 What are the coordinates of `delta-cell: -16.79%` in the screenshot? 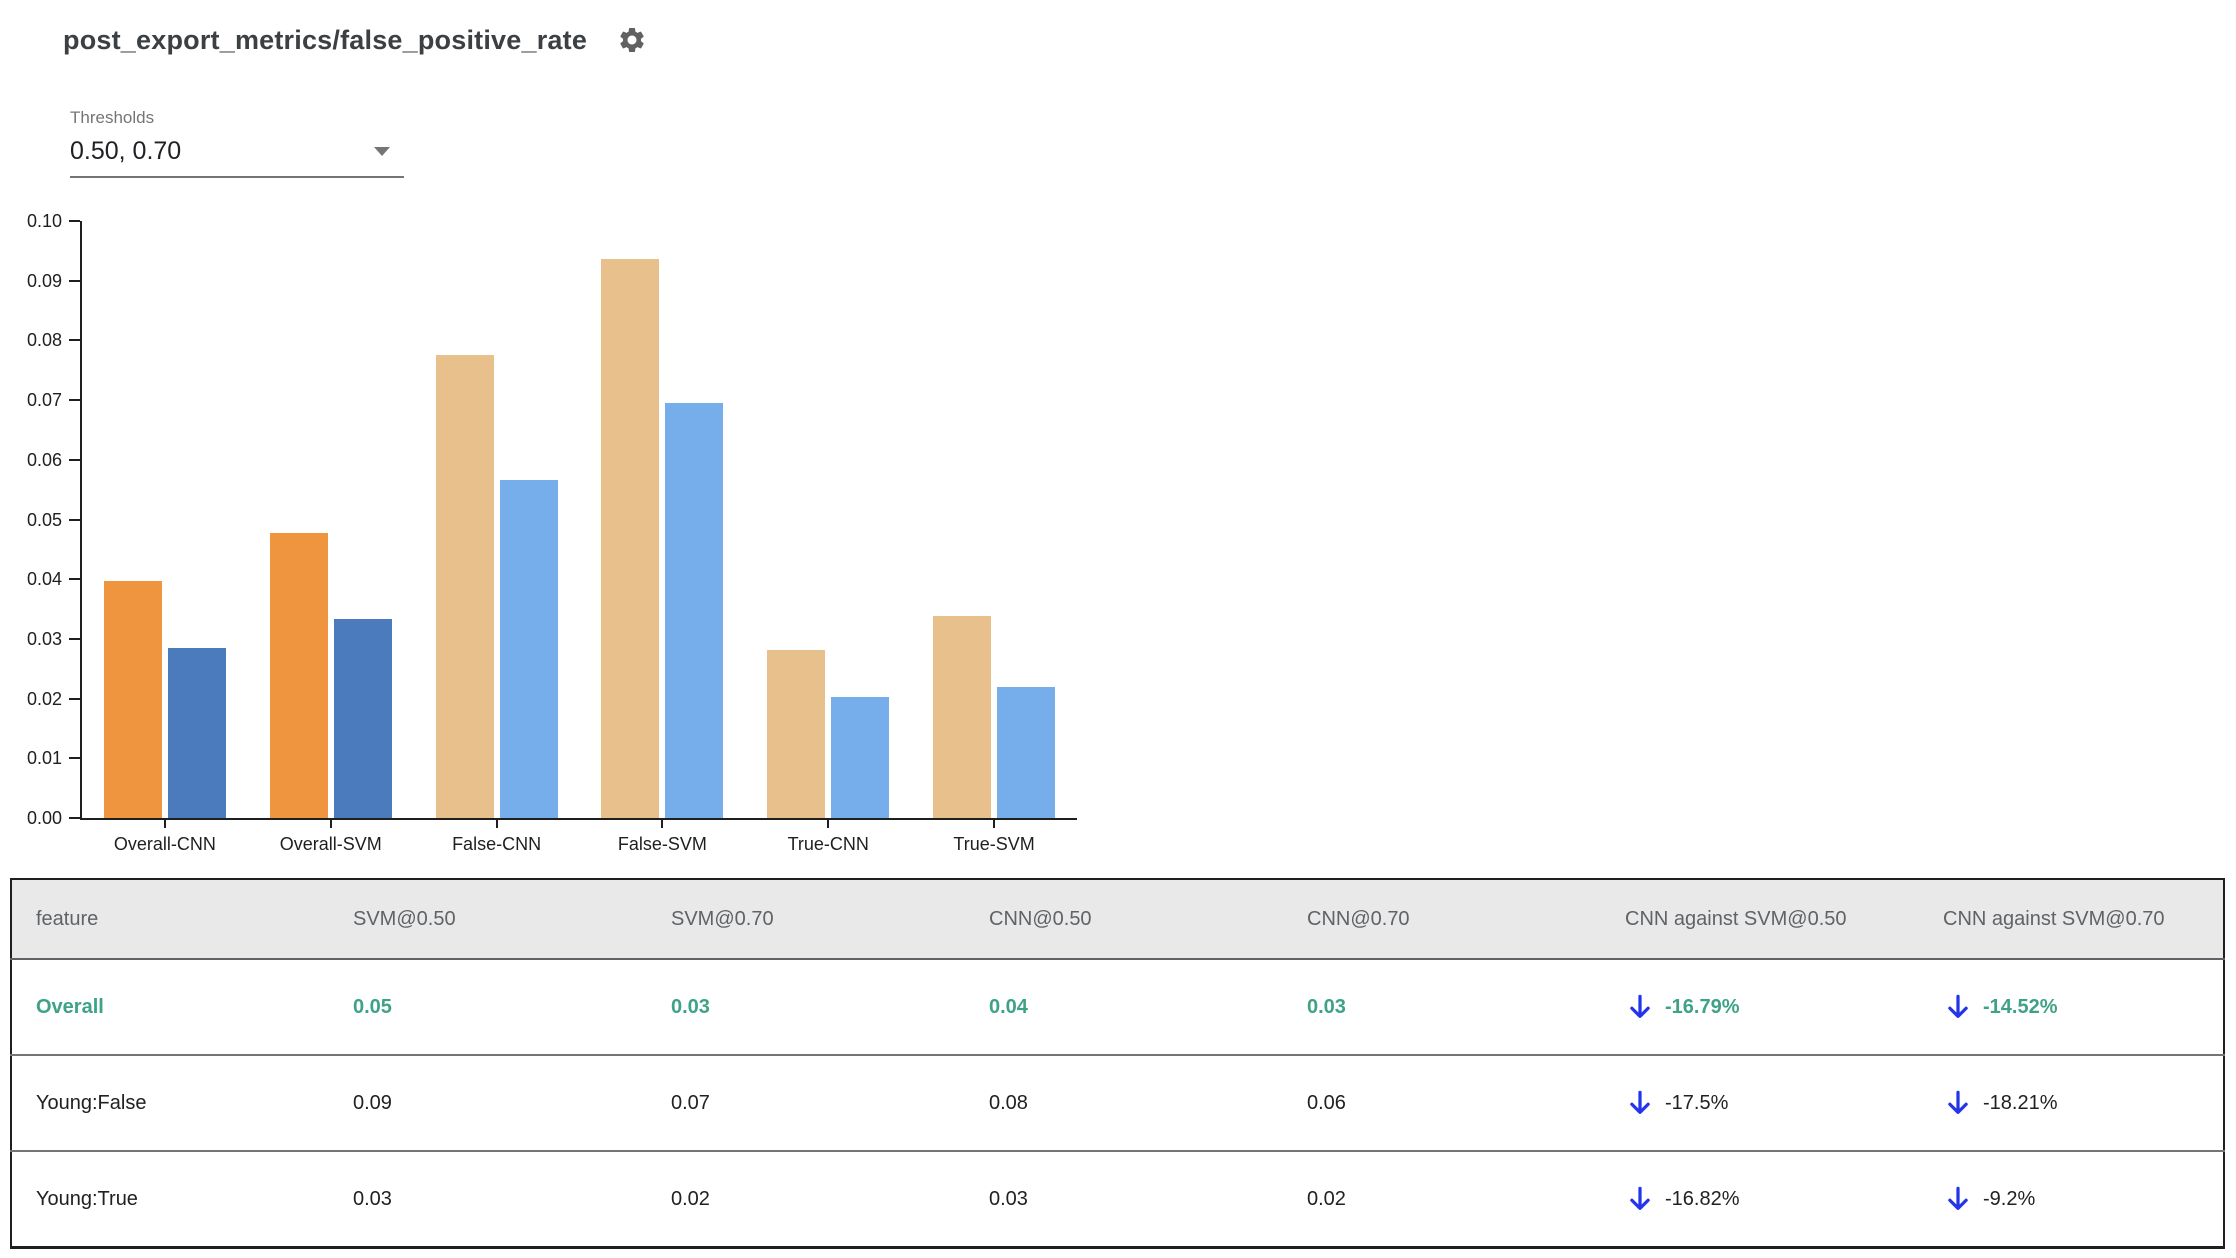 It's located at (1760, 1007).